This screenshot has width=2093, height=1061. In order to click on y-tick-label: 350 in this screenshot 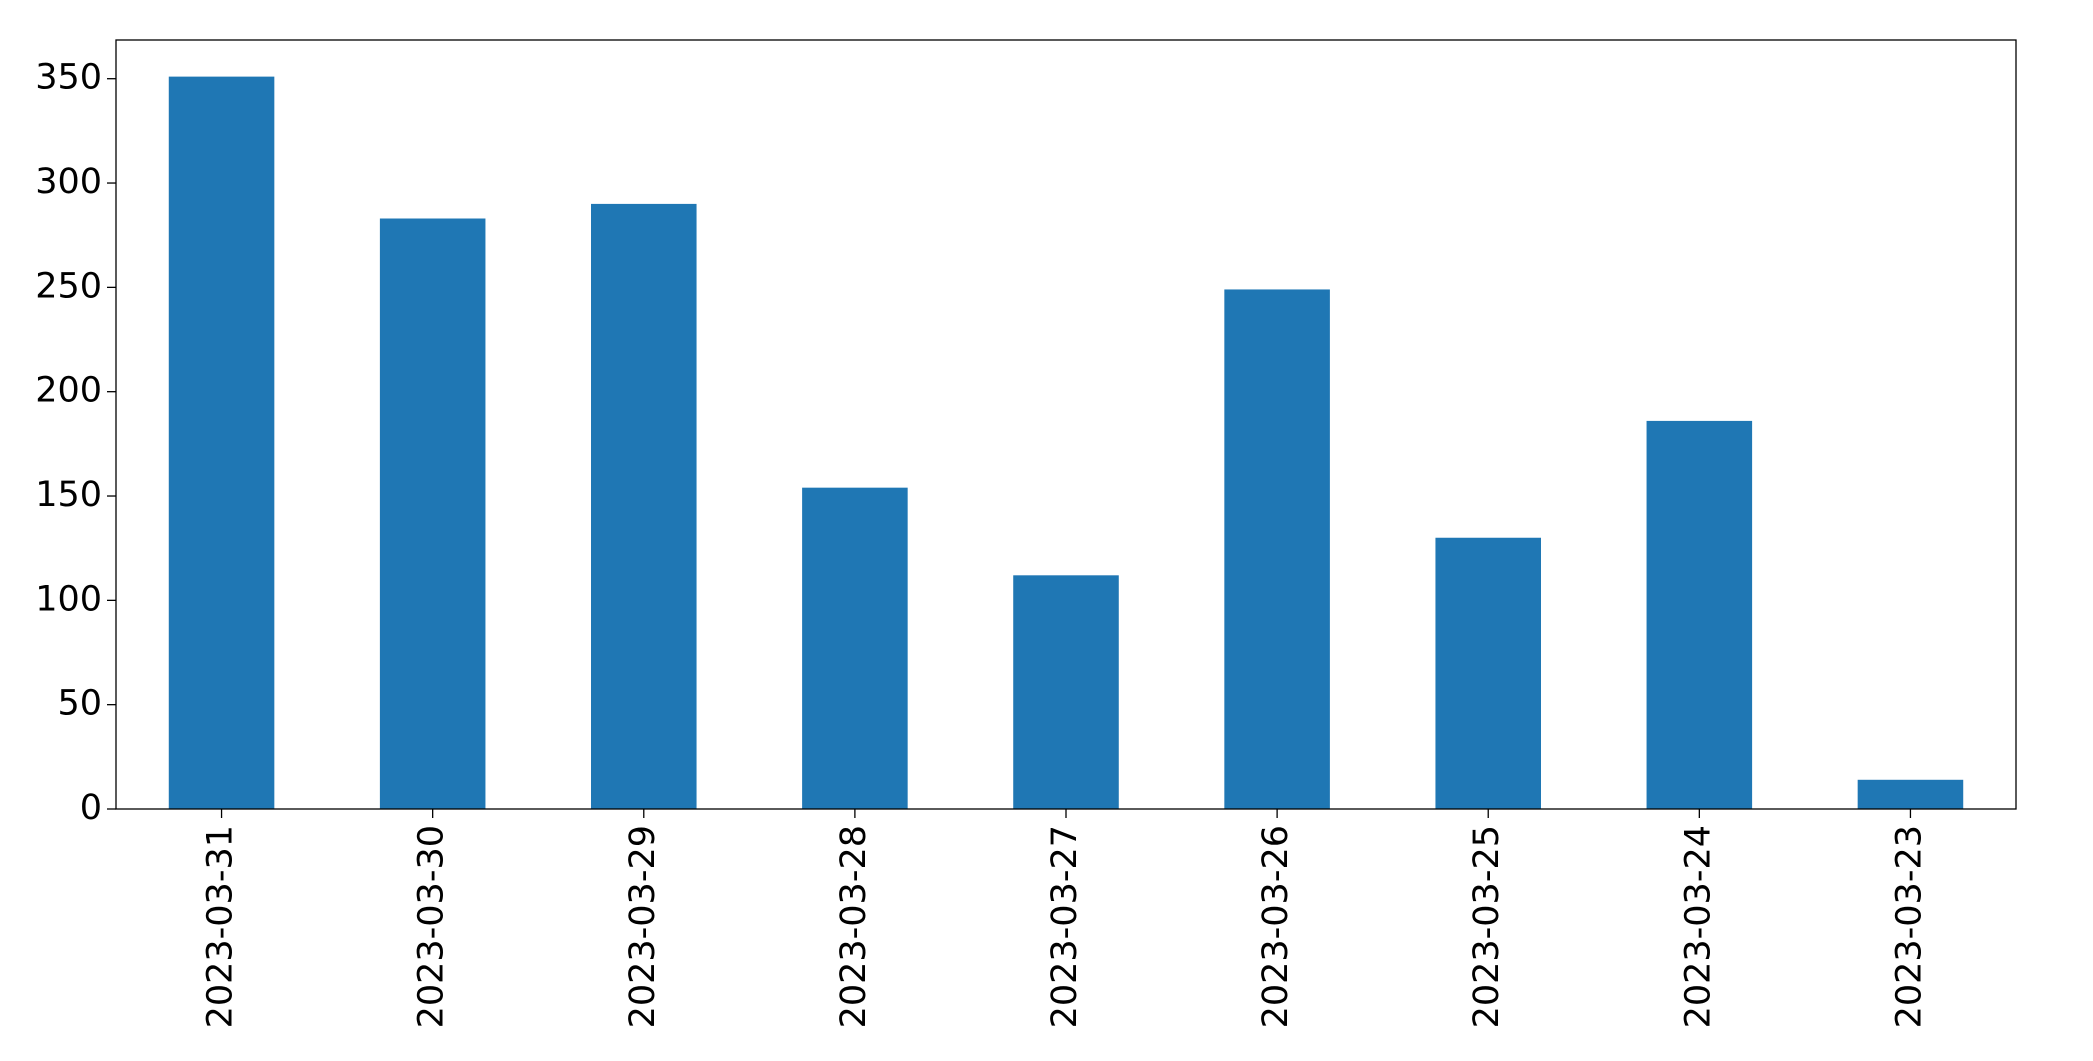, I will do `click(68, 78)`.